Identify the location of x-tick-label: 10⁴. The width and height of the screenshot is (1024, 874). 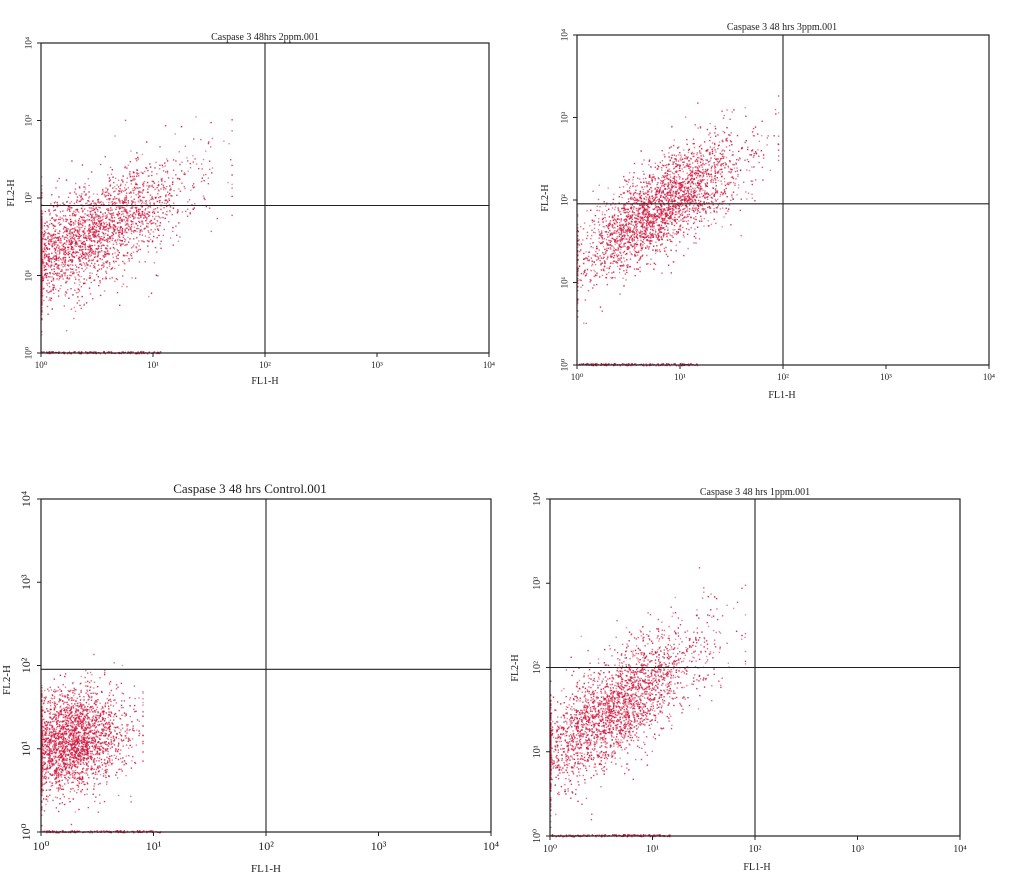
(489, 365).